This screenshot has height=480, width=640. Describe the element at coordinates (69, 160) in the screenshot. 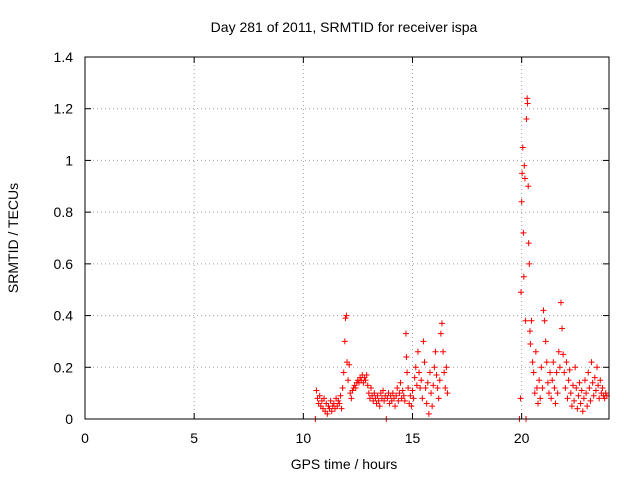

I see `y-tick-label: 1` at that location.